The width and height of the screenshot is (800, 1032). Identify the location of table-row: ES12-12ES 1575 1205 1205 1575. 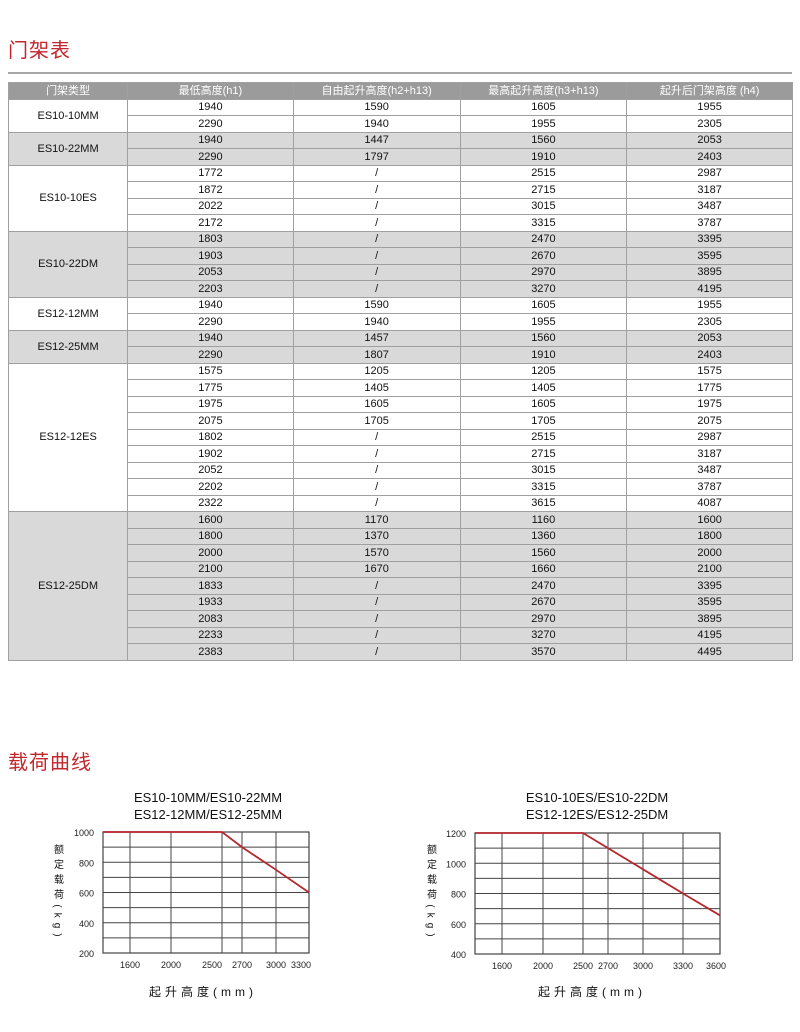
(400, 437).